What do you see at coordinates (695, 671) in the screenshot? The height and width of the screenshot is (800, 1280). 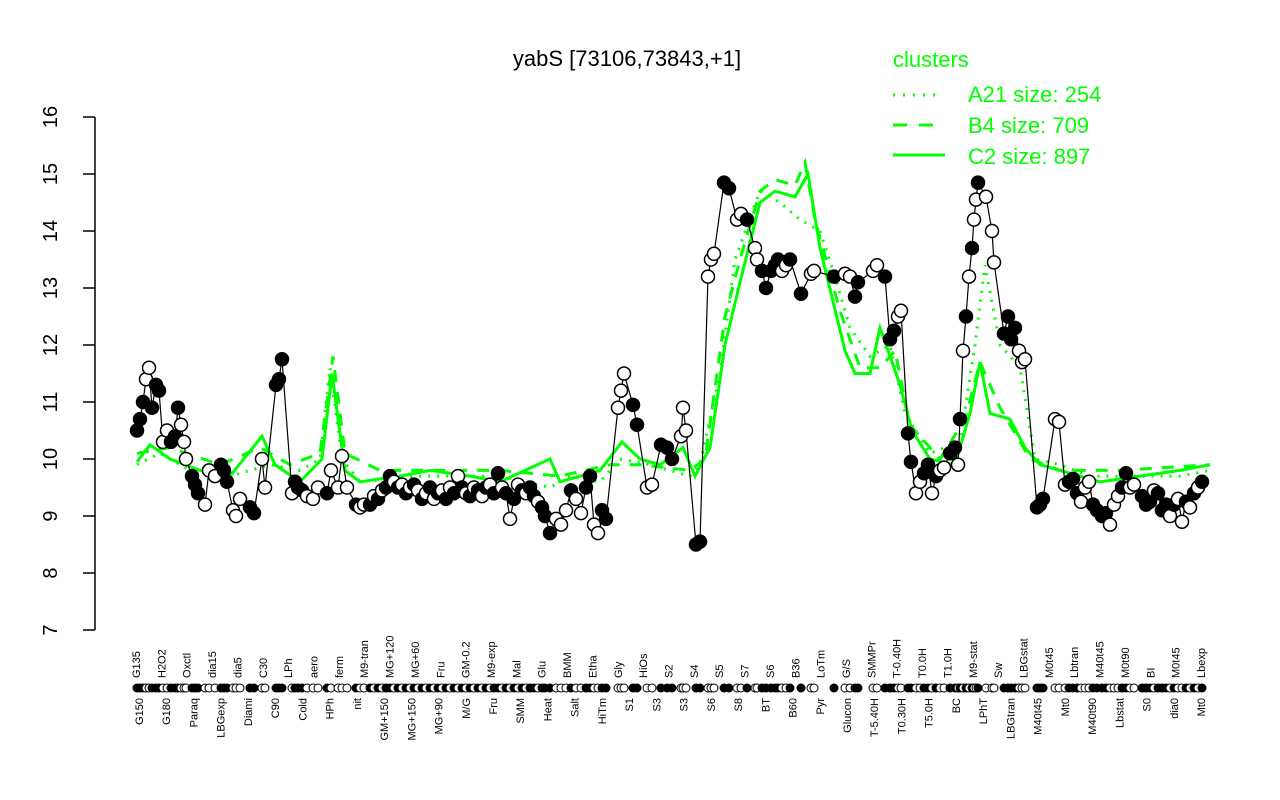 I see `x-category-label: S4` at bounding box center [695, 671].